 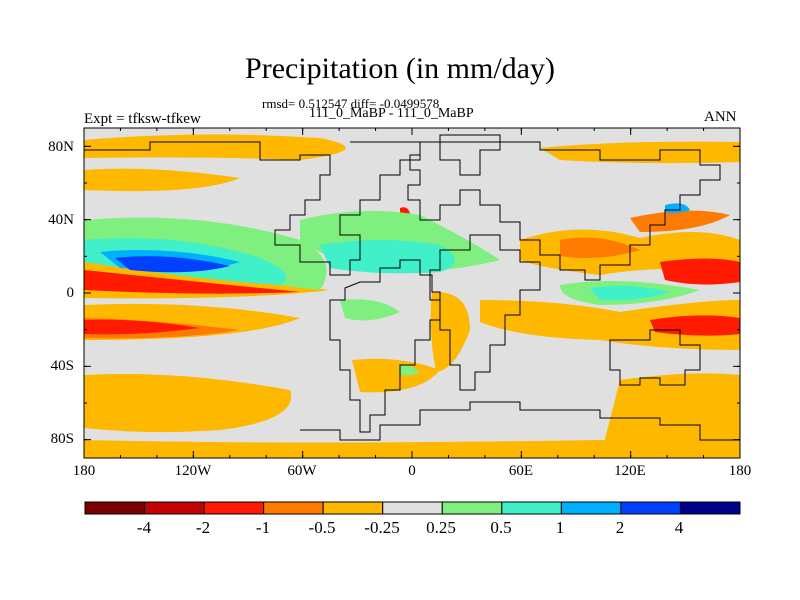 What do you see at coordinates (695, 325) in the screenshot?
I see `red-region-indian-south` at bounding box center [695, 325].